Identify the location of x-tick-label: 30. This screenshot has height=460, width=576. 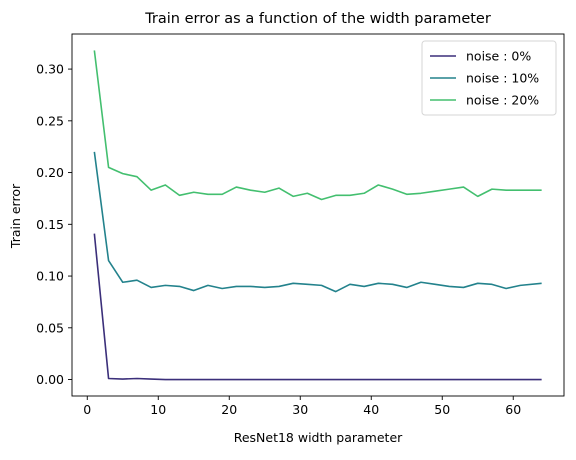
(300, 409).